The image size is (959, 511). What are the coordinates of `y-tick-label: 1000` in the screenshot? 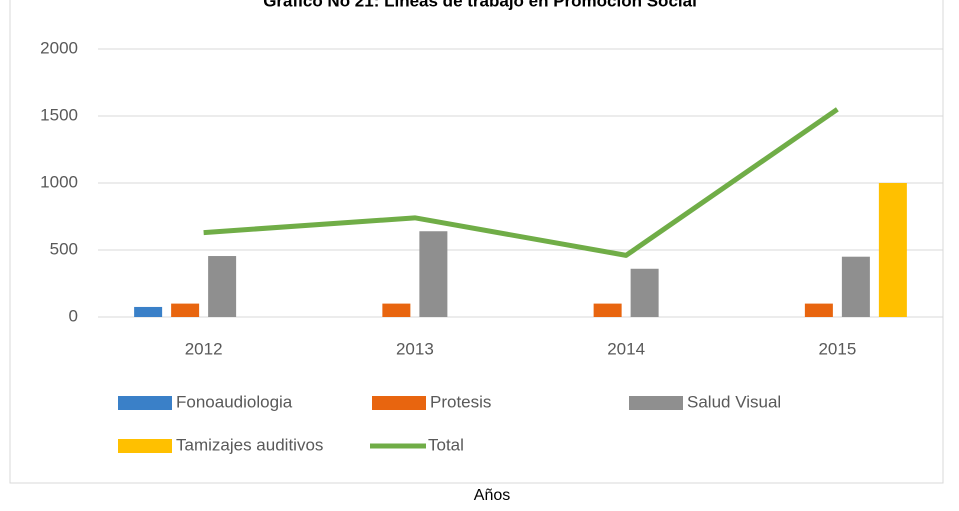 It's located at (59, 181).